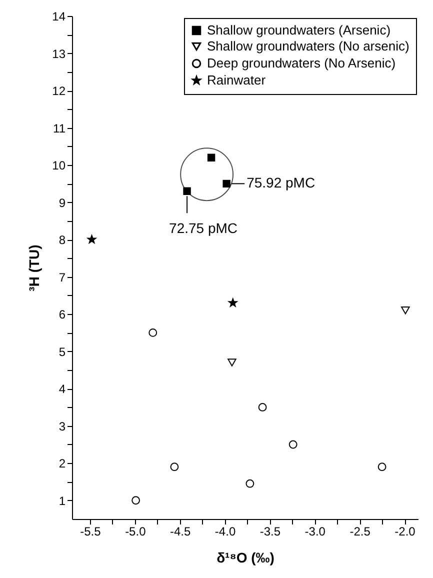 The height and width of the screenshot is (578, 433). Describe the element at coordinates (360, 531) in the screenshot. I see `x-tick-label: -2.5` at that location.